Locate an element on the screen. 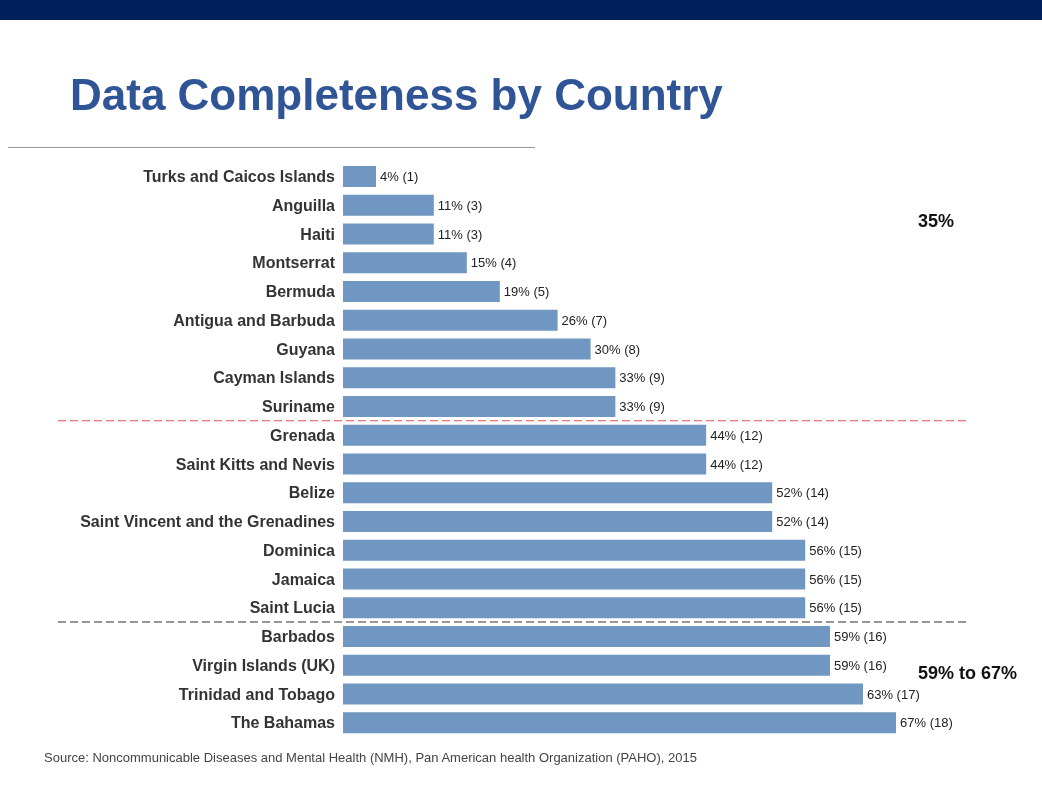 Image resolution: width=1042 pixels, height=792 pixels. chart-title: Data Completeness by Country is located at coordinates (396, 95).